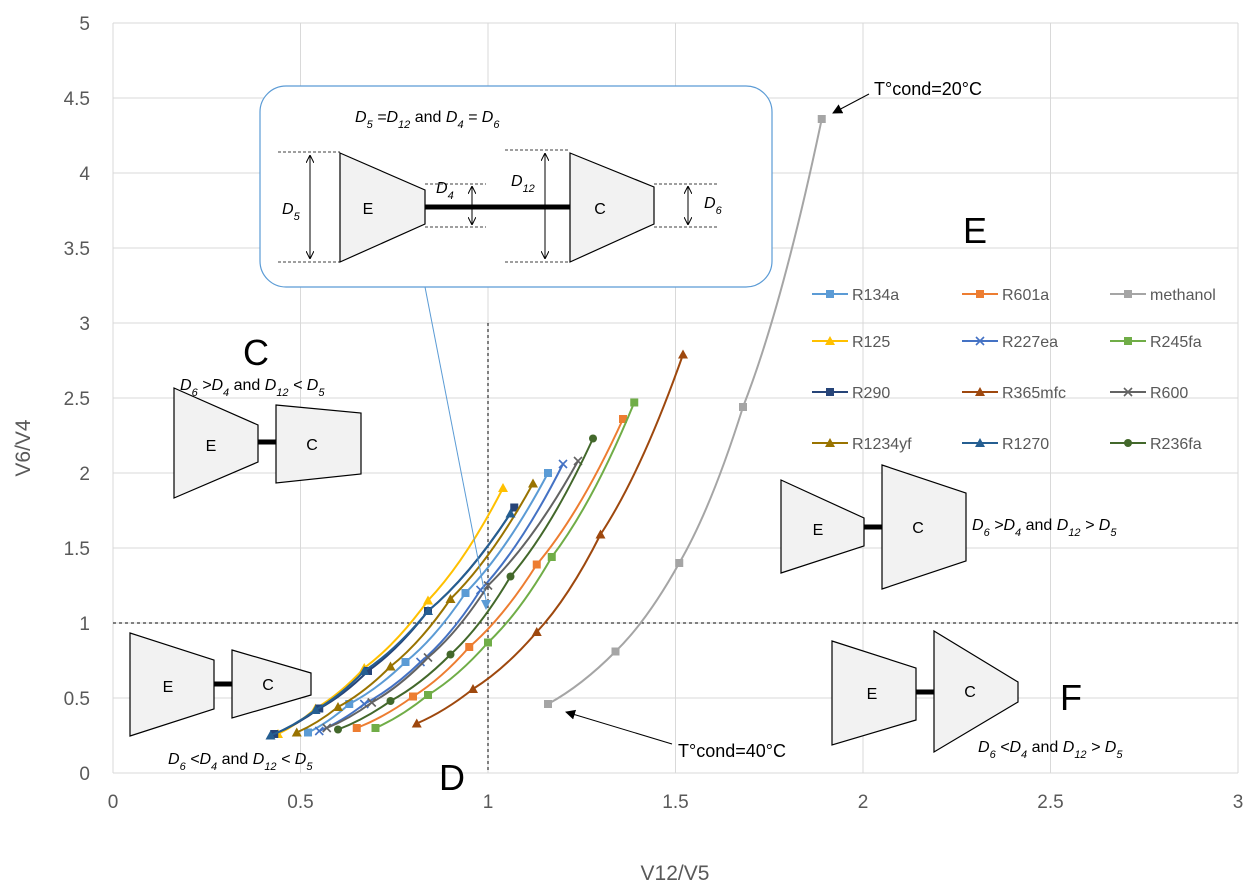 This screenshot has height=888, width=1252. What do you see at coordinates (312, 445) in the screenshot?
I see `region-c-compressor-label: C` at bounding box center [312, 445].